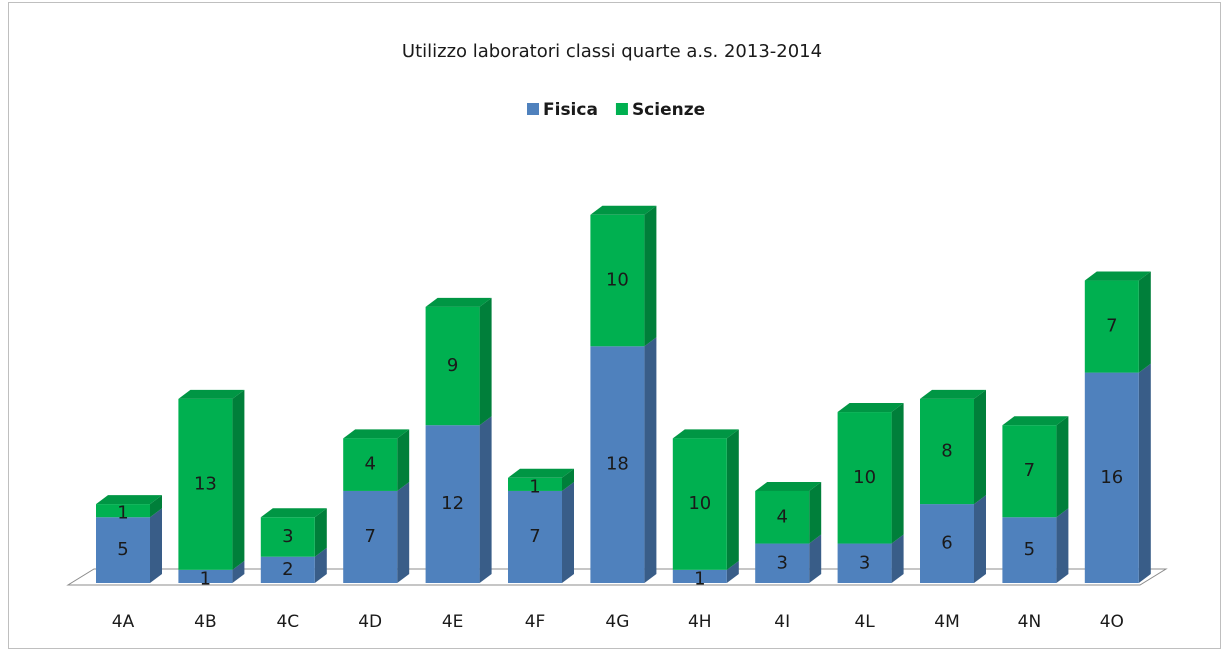 The image size is (1223, 651). I want to click on data-label: 13, so click(205, 483).